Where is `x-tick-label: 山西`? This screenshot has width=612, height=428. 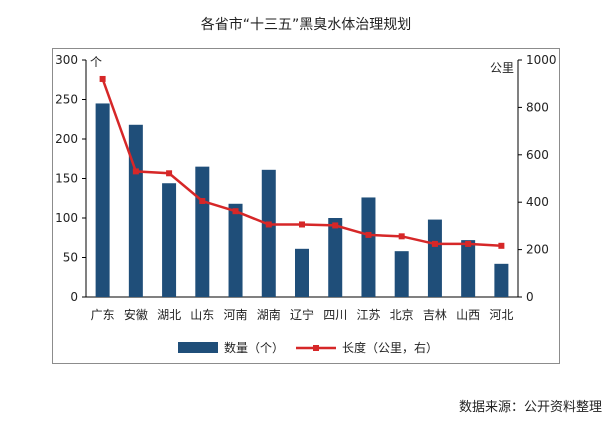
x-tick-label: 山西 is located at coordinates (468, 315).